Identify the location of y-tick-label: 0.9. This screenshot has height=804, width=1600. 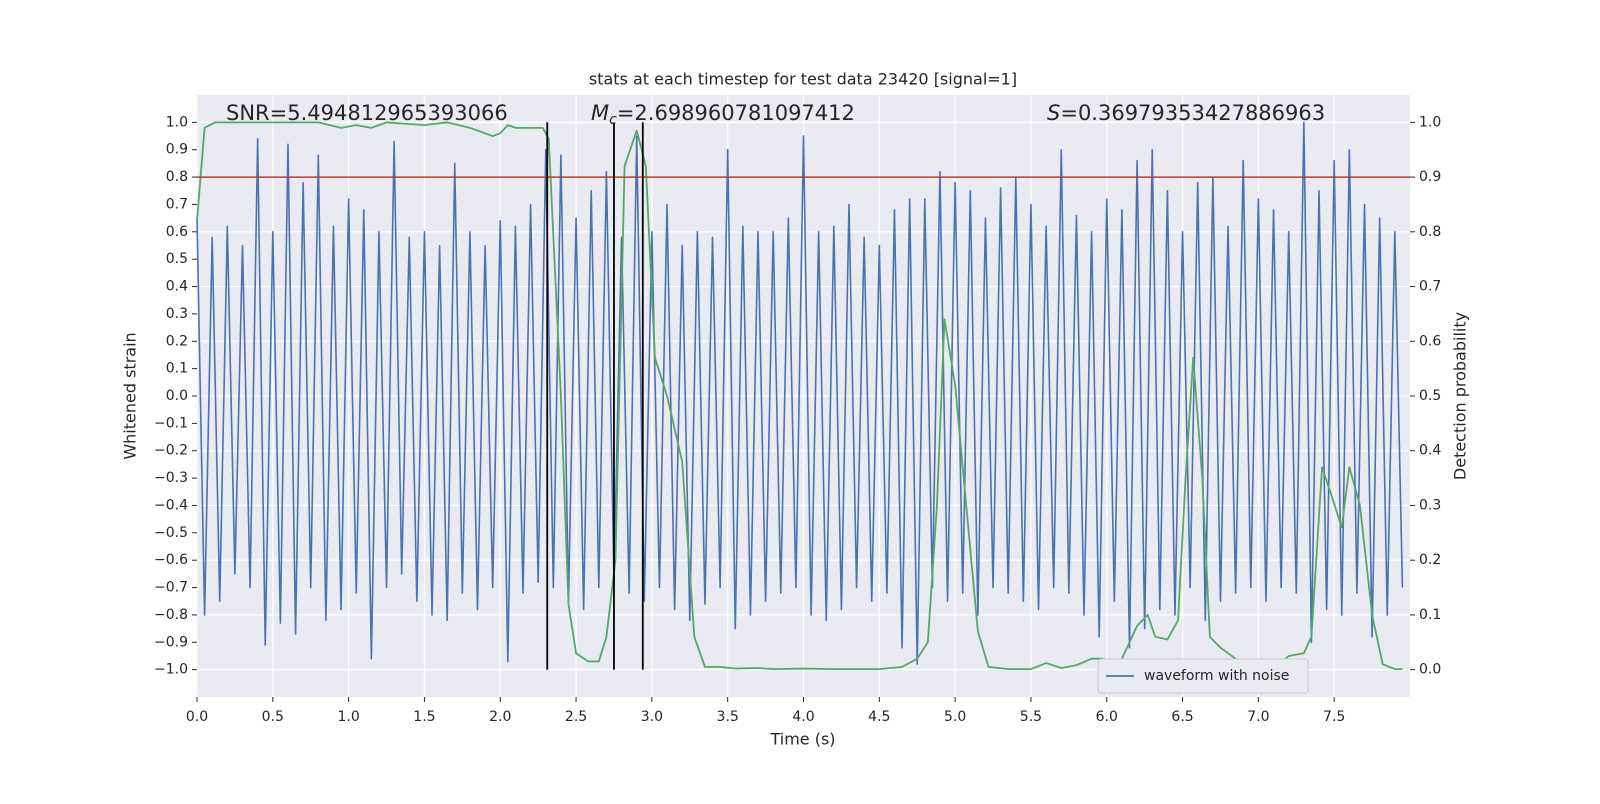
(177, 150).